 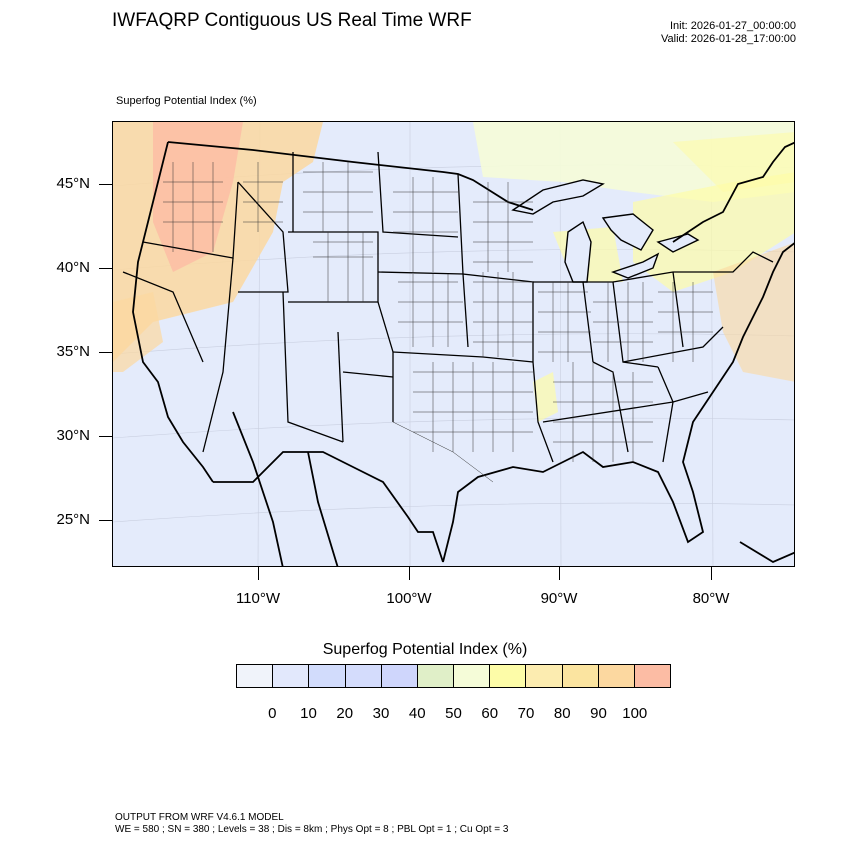 I want to click on lat-label-40n: 40°N, so click(x=73, y=267).